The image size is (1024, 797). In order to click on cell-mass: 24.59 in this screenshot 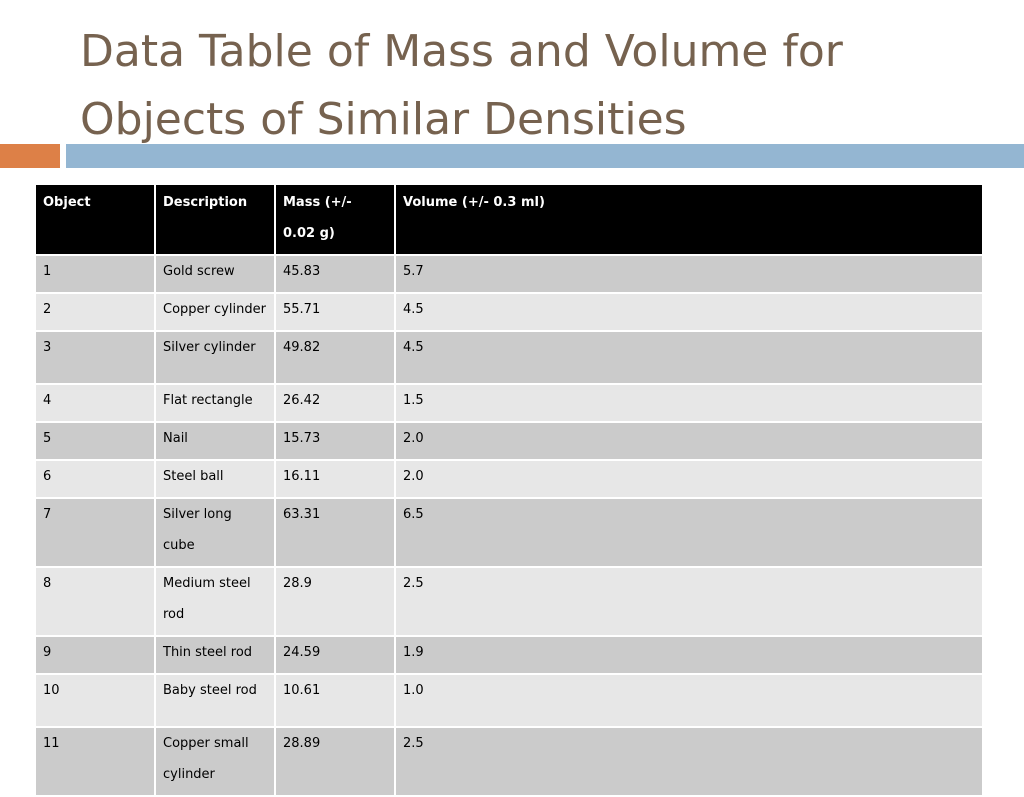, I will do `click(335, 655)`.